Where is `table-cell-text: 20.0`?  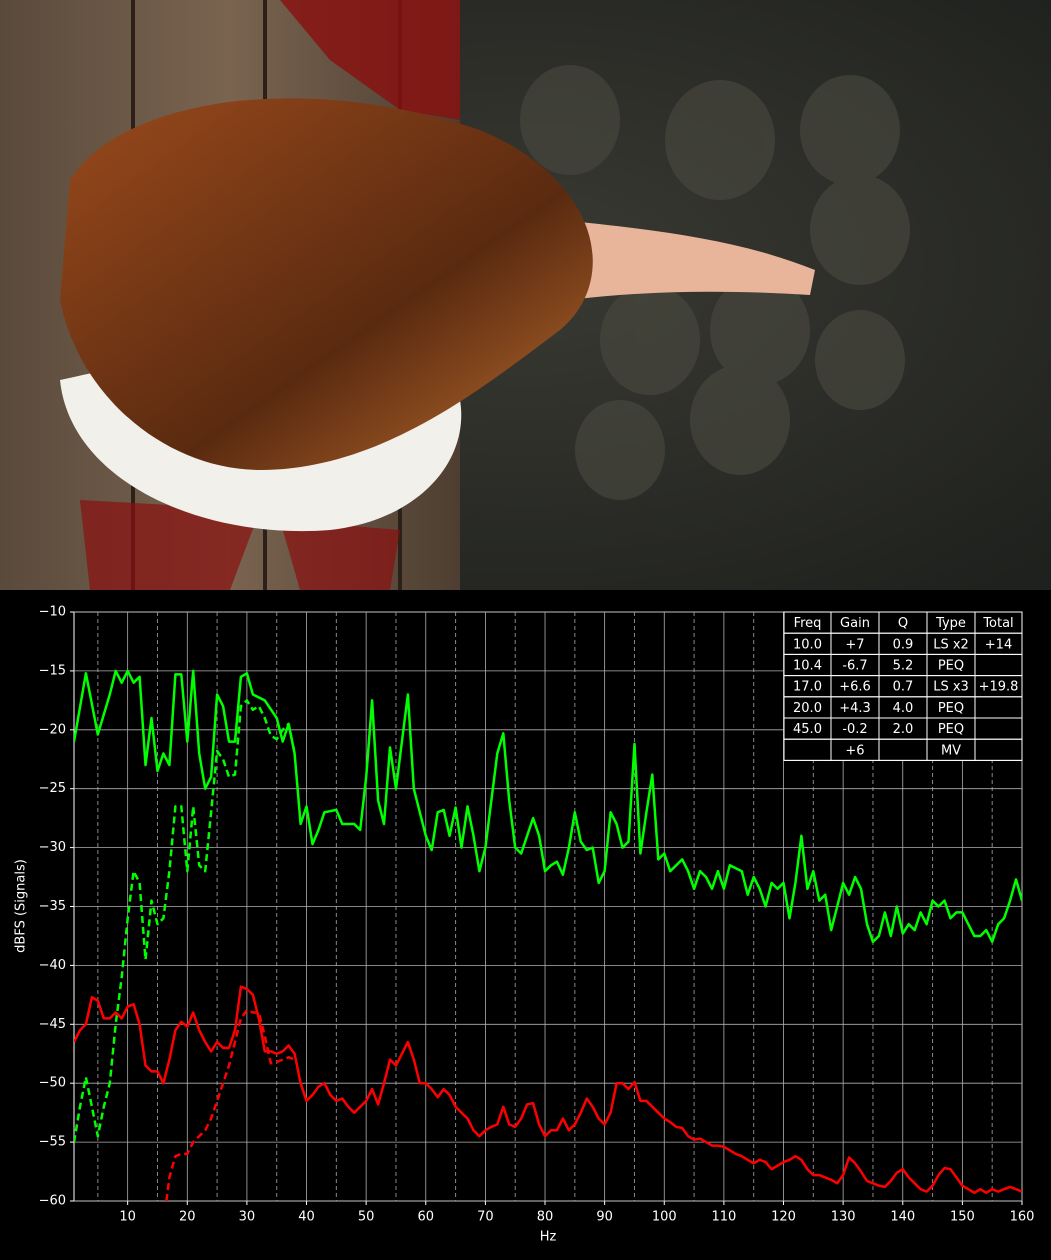
table-cell-text: 20.0 is located at coordinates (807, 708).